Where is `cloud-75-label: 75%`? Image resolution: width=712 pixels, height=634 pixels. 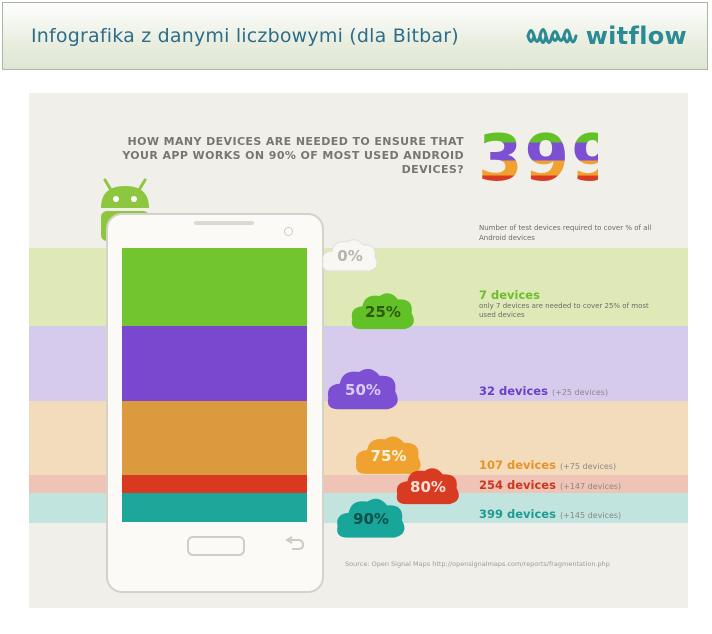
cloud-75-label: 75% is located at coordinates (388, 456).